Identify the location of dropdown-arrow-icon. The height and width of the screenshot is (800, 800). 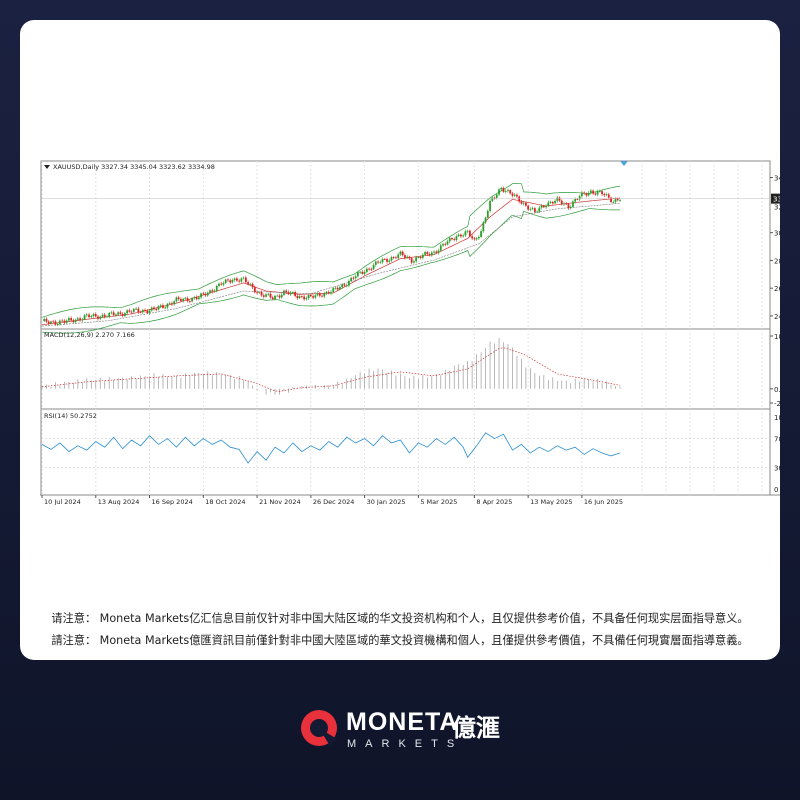
(47, 167).